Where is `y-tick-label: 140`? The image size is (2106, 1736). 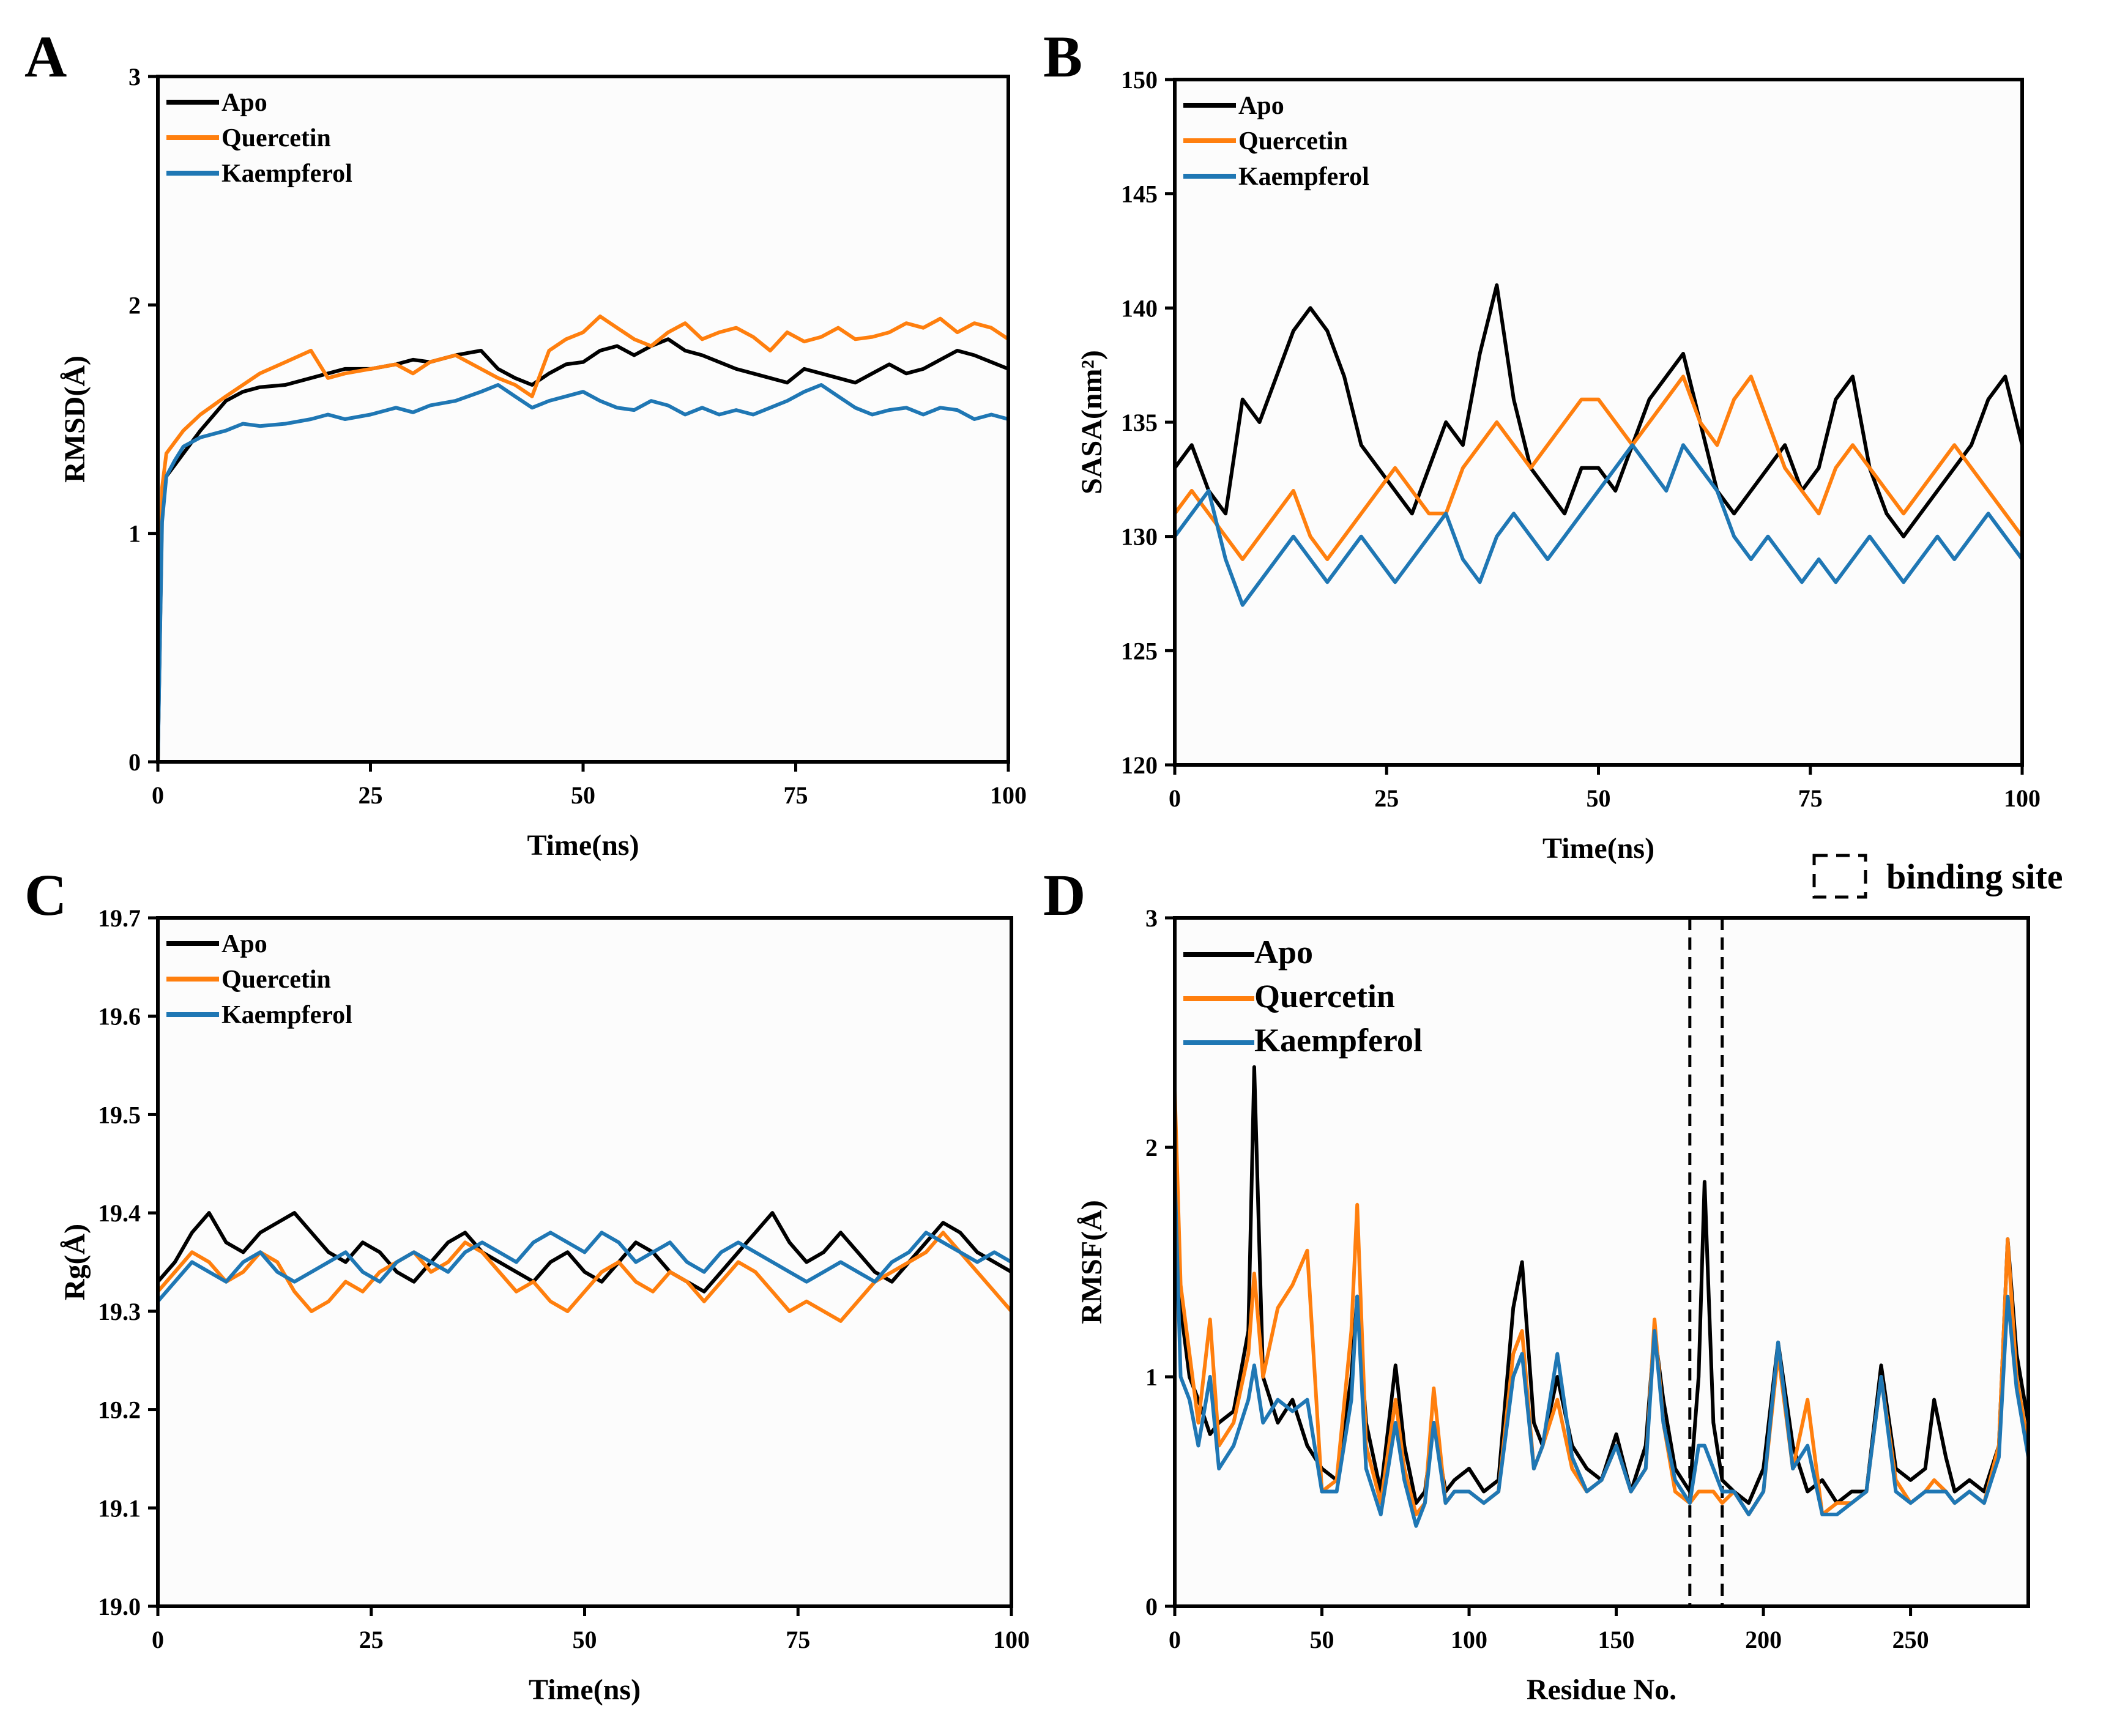 y-tick-label: 140 is located at coordinates (1139, 308).